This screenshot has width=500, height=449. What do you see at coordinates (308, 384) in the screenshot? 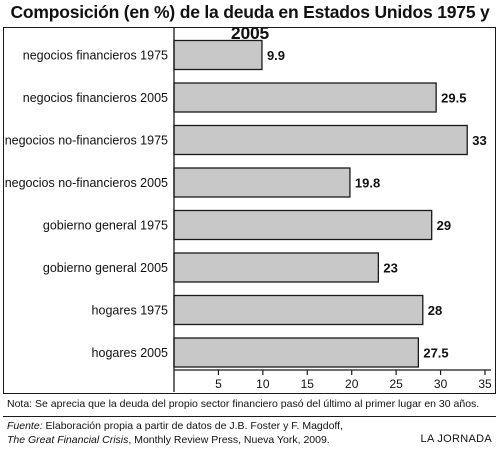
I see `x-tick-label: 15` at bounding box center [308, 384].